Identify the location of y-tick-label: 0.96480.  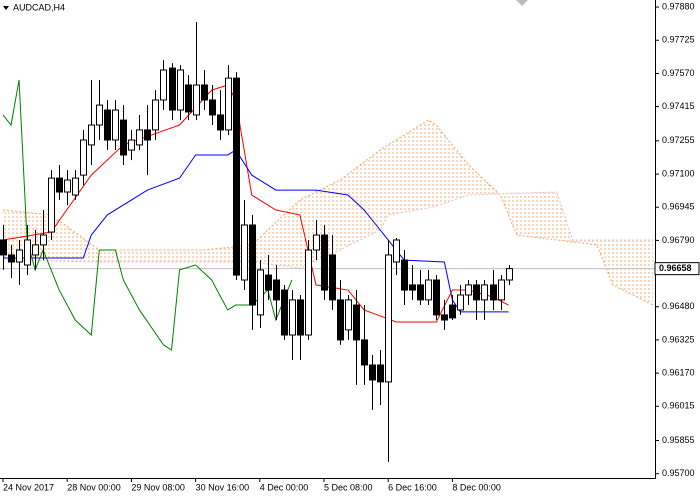
(678, 306).